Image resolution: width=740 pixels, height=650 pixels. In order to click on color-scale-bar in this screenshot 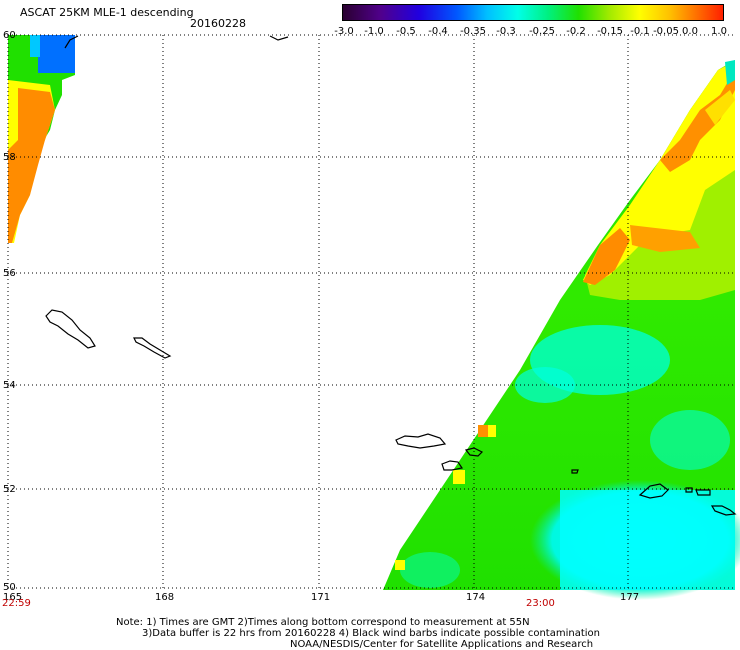, I will do `click(533, 12)`.